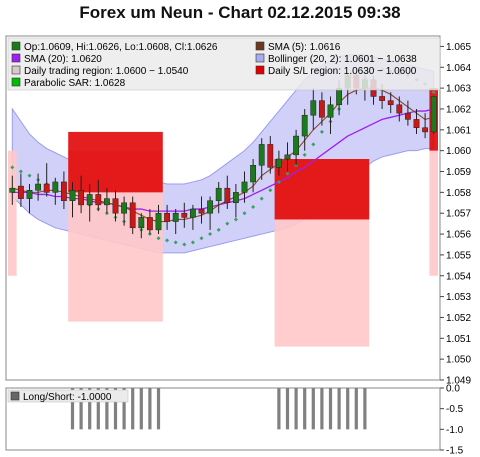  I want to click on y-tick-label: 1.054, so click(458, 276).